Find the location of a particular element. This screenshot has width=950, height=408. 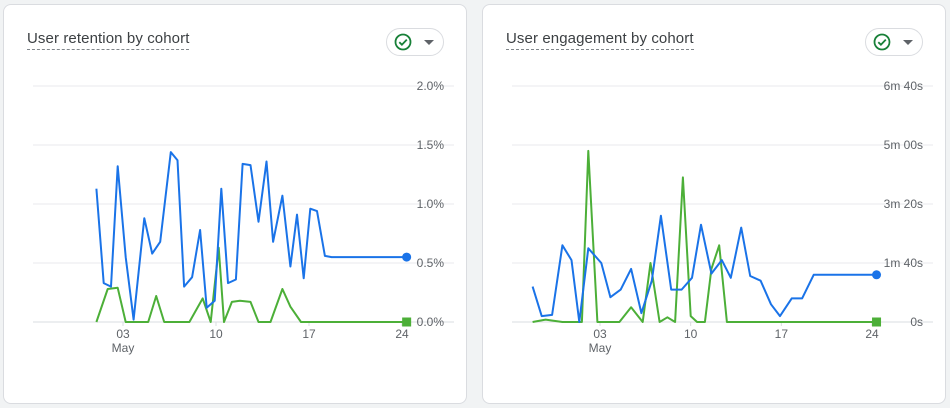

y-tick-label: 1.5% is located at coordinates (431, 145).